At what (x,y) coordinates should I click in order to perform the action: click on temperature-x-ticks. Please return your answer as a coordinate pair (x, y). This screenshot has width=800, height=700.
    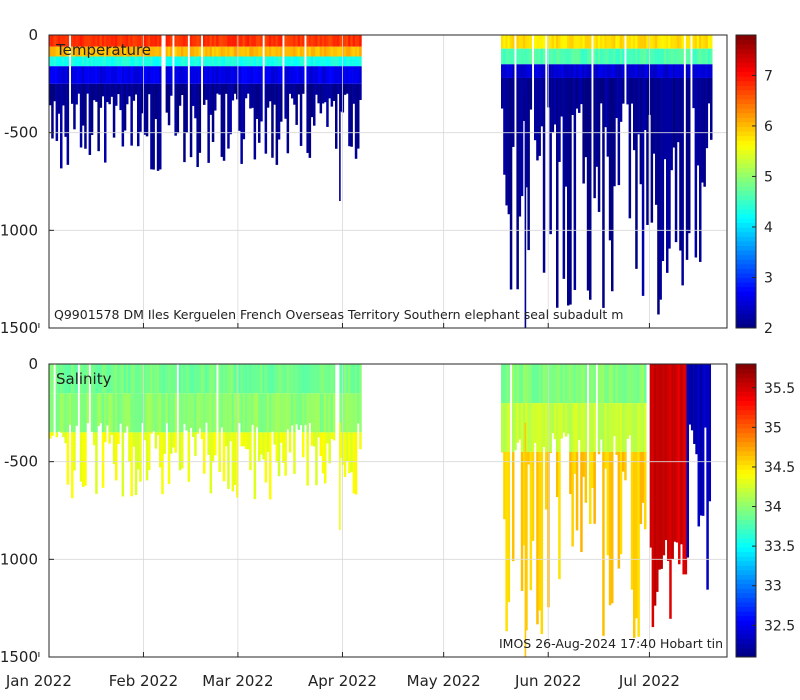
    Looking at the image, I should click on (344, 325).